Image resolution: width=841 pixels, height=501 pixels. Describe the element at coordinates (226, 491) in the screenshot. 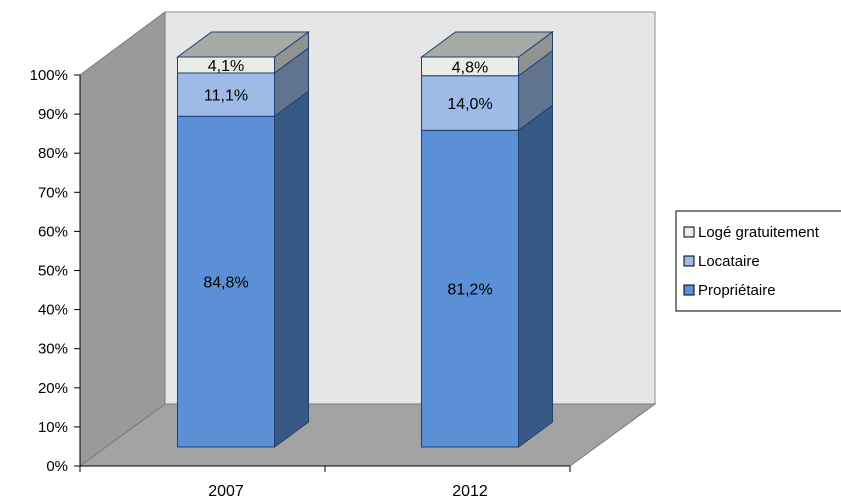

I see `x-tick-label: 2007` at that location.